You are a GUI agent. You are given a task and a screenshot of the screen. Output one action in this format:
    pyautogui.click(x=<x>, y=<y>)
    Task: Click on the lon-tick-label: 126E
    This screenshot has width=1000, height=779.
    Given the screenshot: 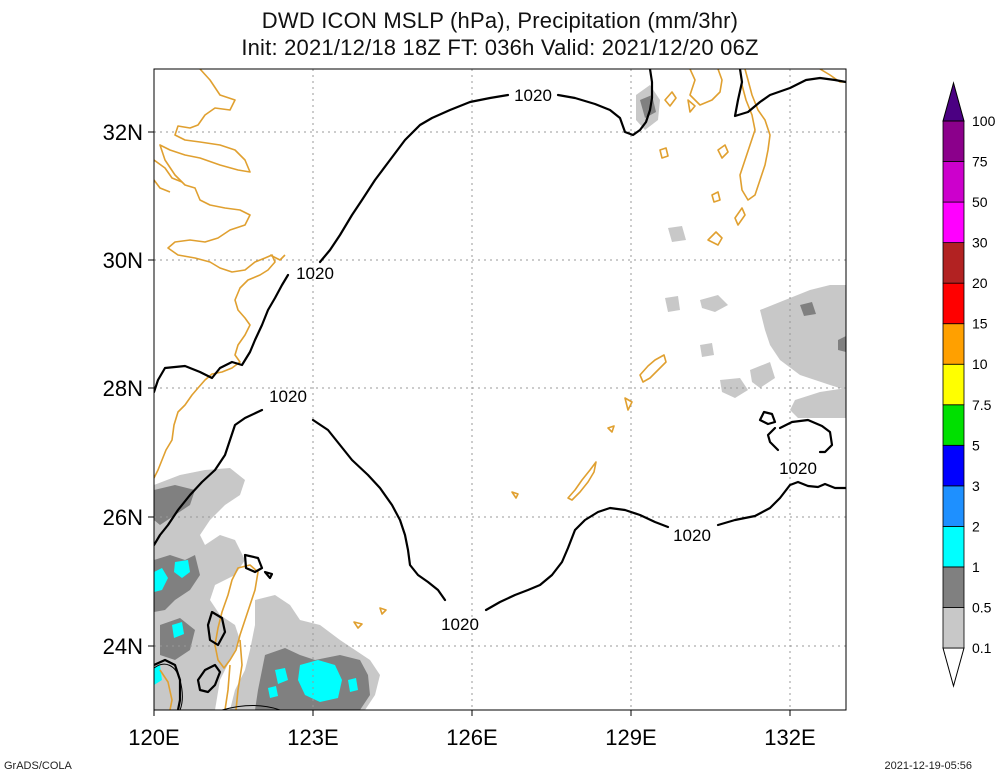 What is the action you would take?
    pyautogui.click(x=471, y=737)
    